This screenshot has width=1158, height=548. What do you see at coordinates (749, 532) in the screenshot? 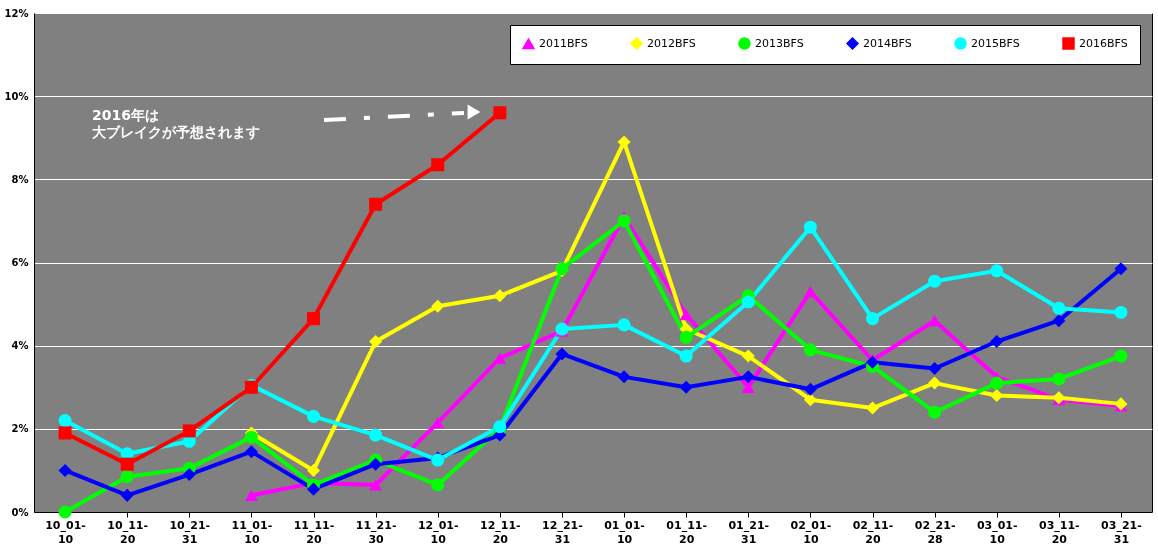
I see `x-tick-label: 01_21- 31` at bounding box center [749, 532].